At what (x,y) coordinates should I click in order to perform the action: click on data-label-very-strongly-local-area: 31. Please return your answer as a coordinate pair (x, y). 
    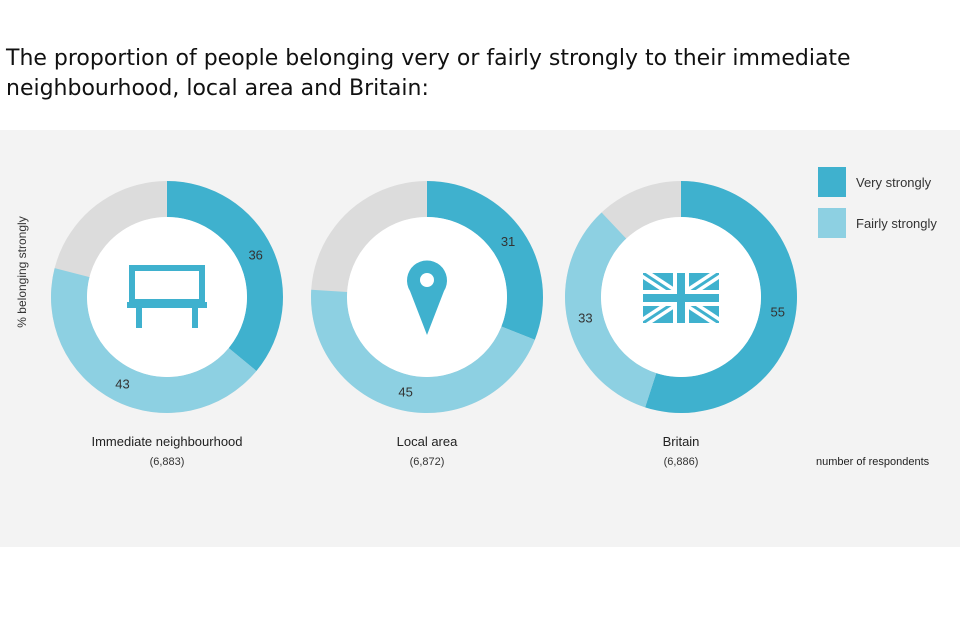
    Looking at the image, I should click on (508, 241).